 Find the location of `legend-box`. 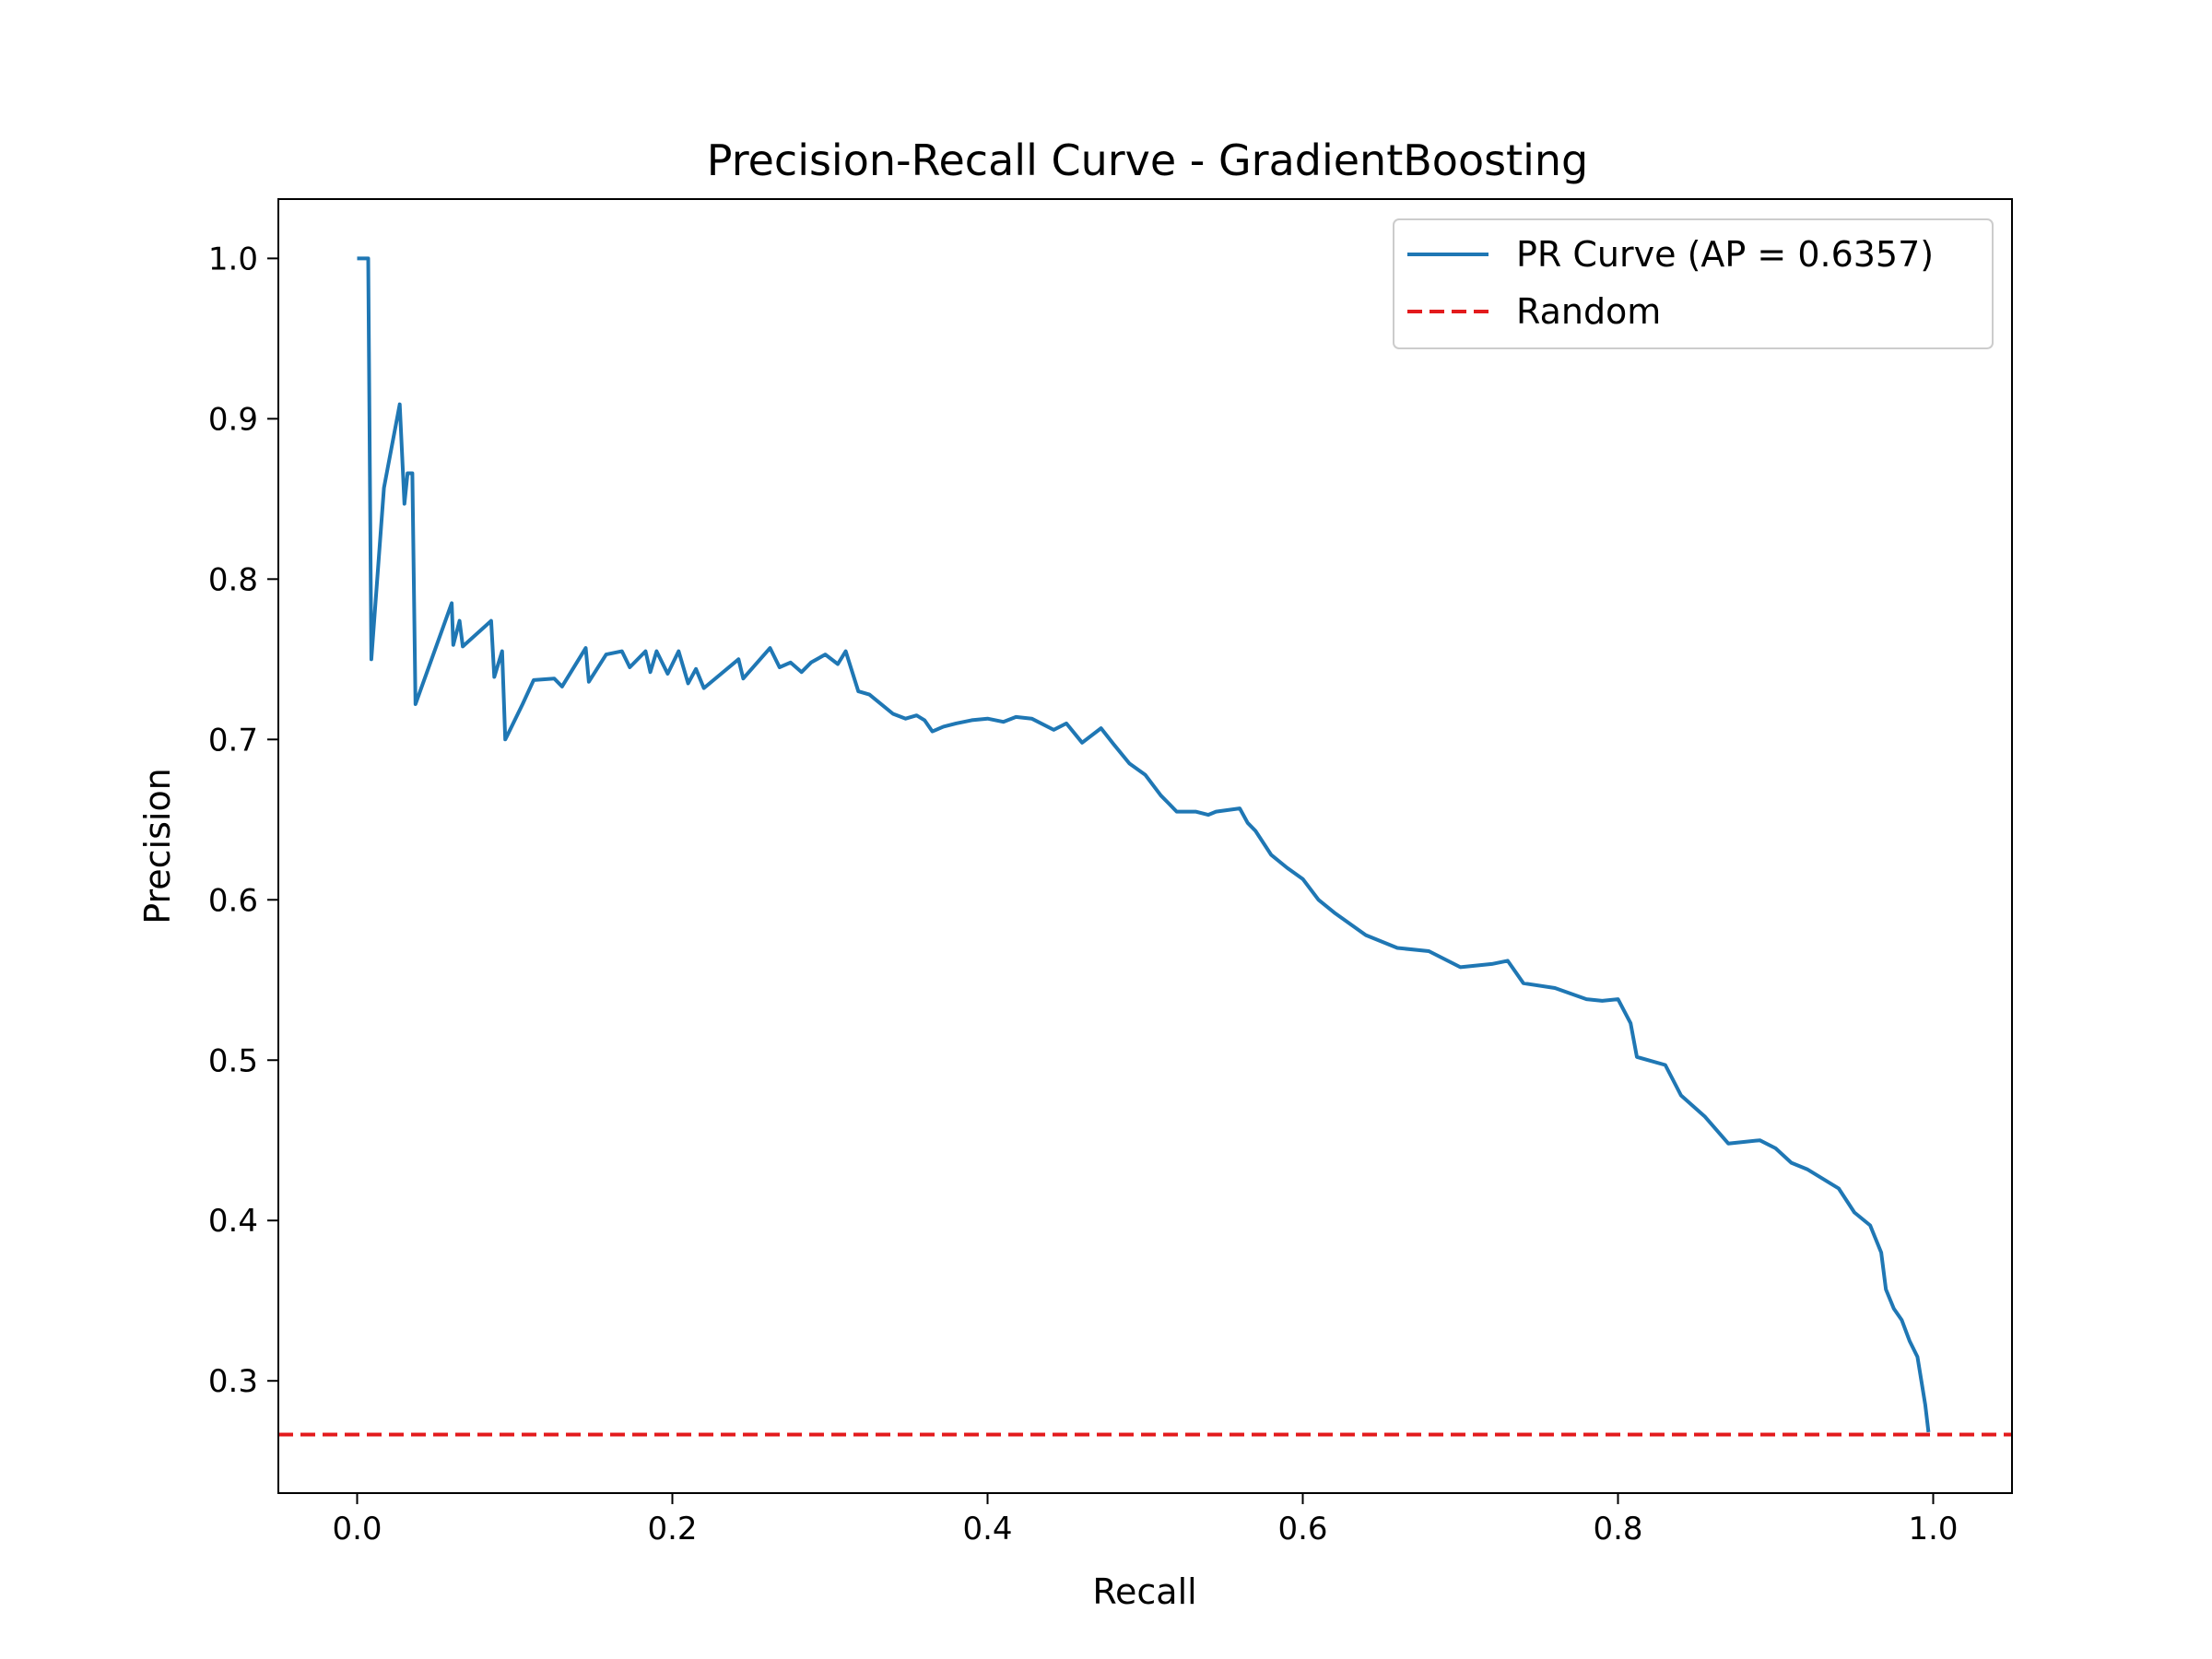

legend-box is located at coordinates (1693, 283).